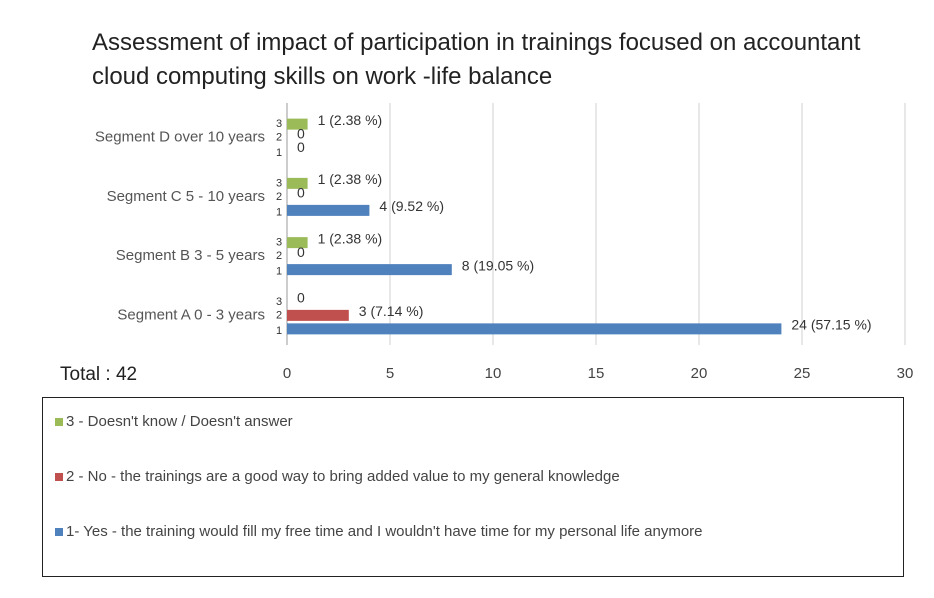 The image size is (934, 598). What do you see at coordinates (287, 373) in the screenshot?
I see `x-tick-label: 0` at bounding box center [287, 373].